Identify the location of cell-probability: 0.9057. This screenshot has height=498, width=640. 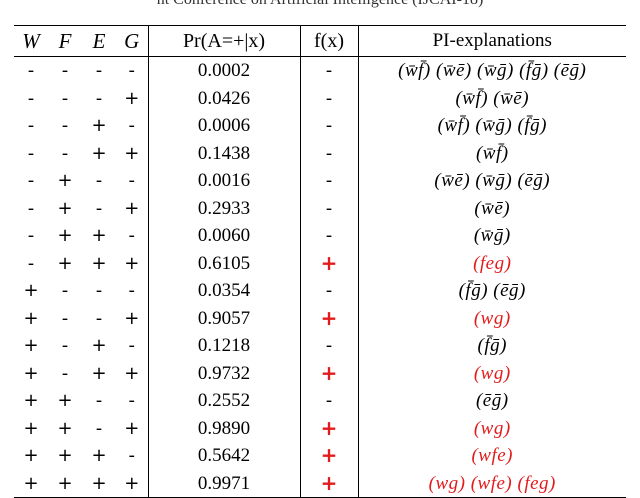
(223, 318).